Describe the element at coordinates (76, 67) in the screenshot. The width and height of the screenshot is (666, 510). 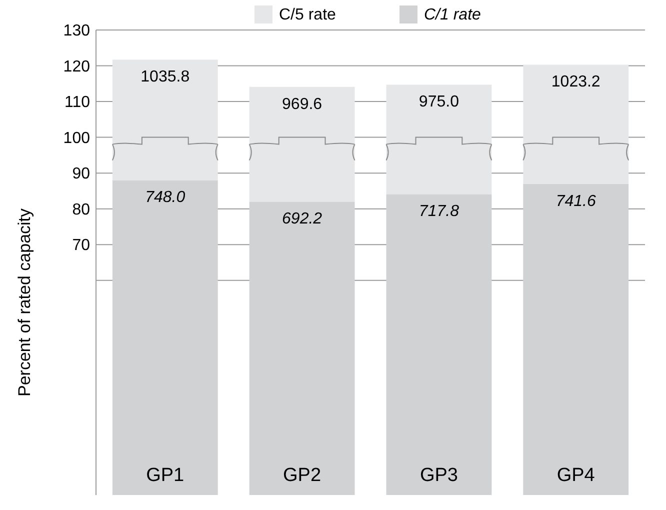
I see `y-tick-label: 120` at that location.